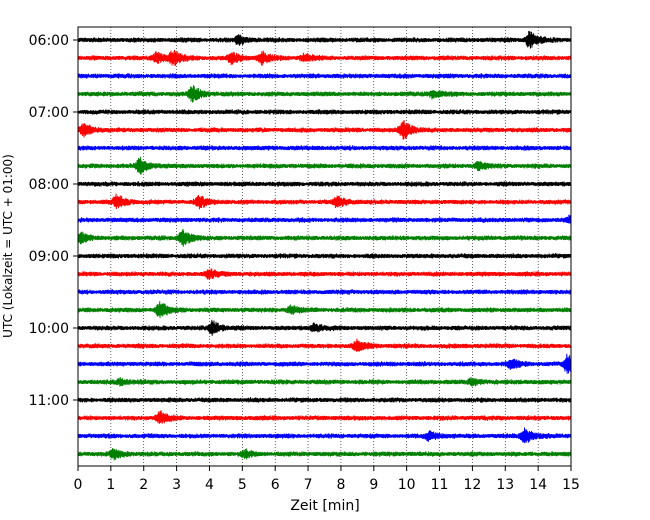  I want to click on x-tick-label: 14, so click(538, 485).